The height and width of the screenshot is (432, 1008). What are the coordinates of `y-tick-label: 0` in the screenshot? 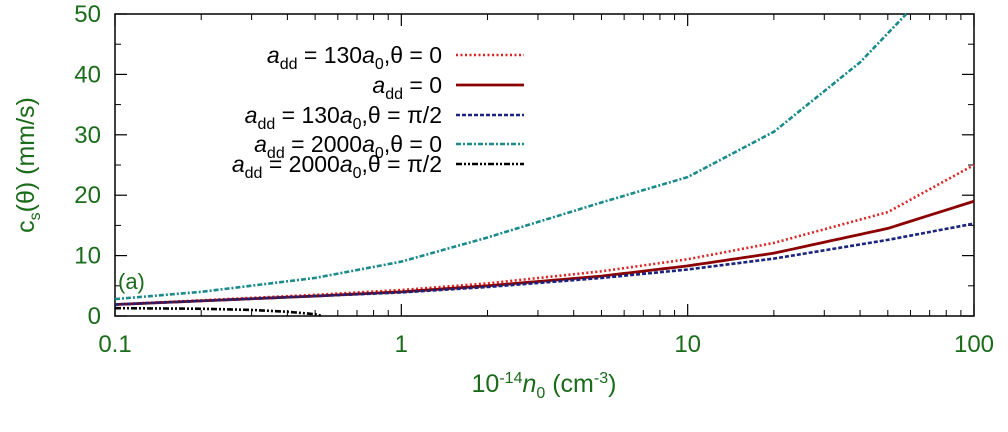 It's located at (94, 316).